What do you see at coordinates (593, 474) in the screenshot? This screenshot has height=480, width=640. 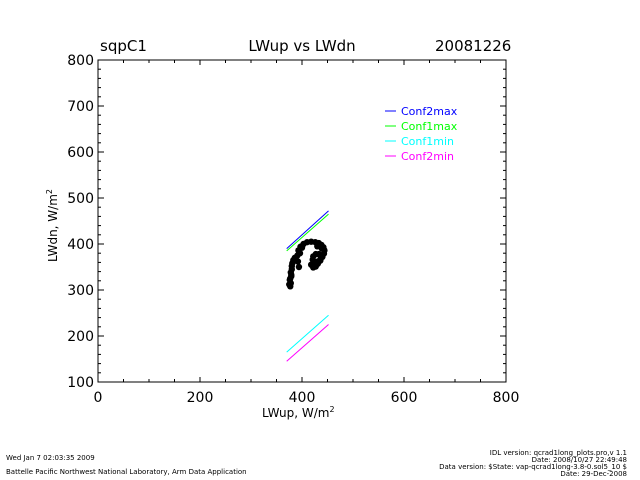 I see `data-date: Date: 29-Dec-2008` at bounding box center [593, 474].